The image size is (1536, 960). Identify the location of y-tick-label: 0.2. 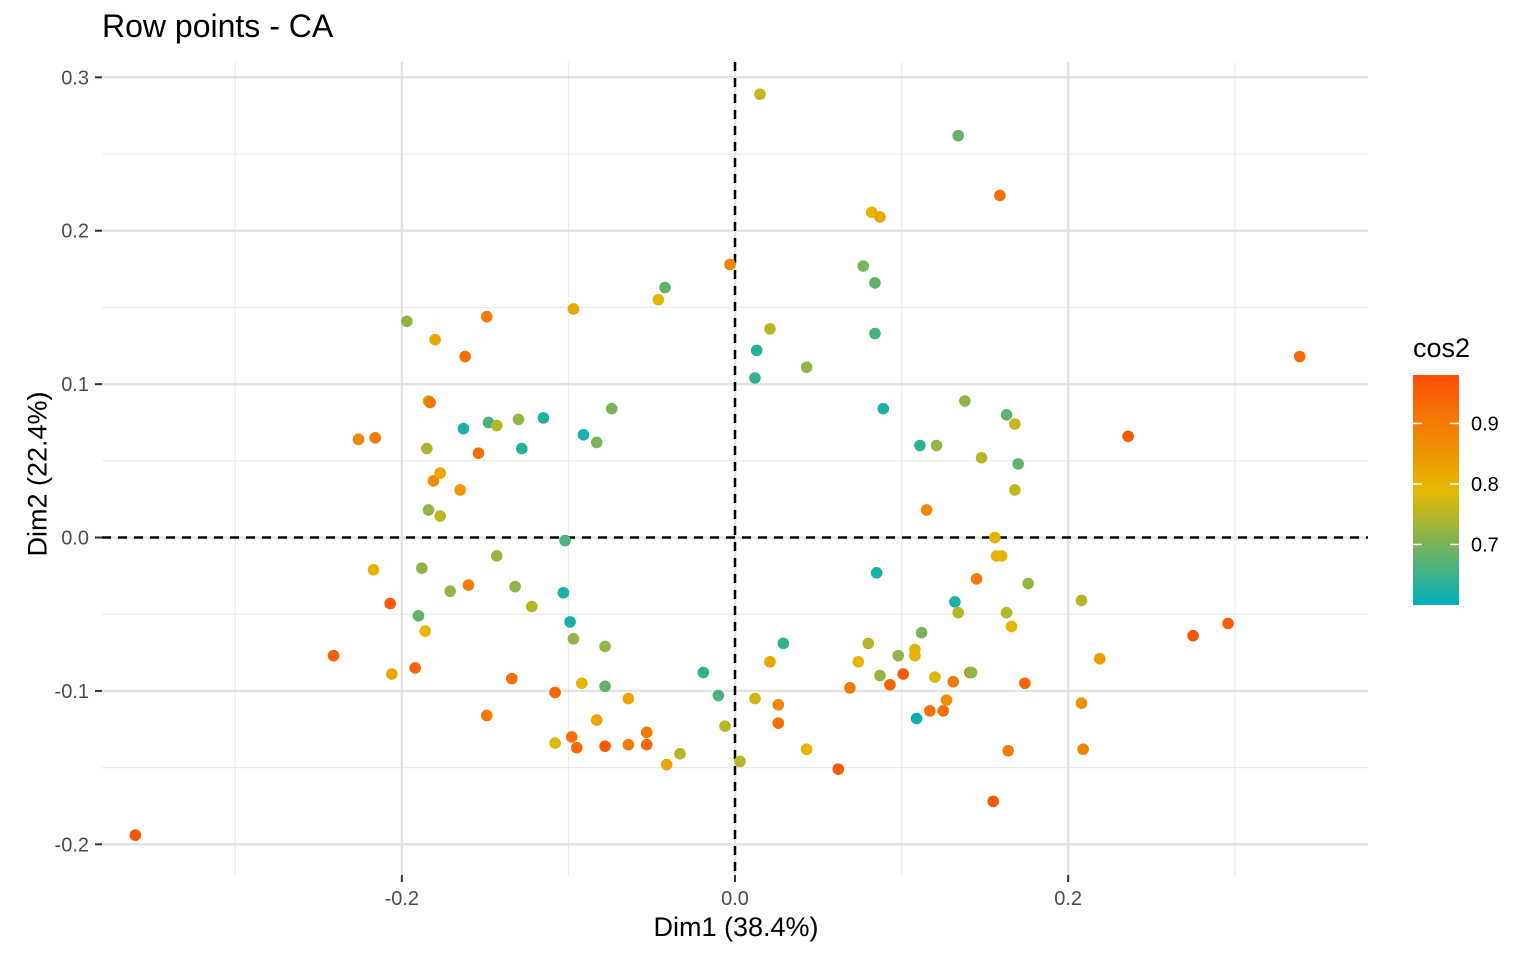
(75, 232).